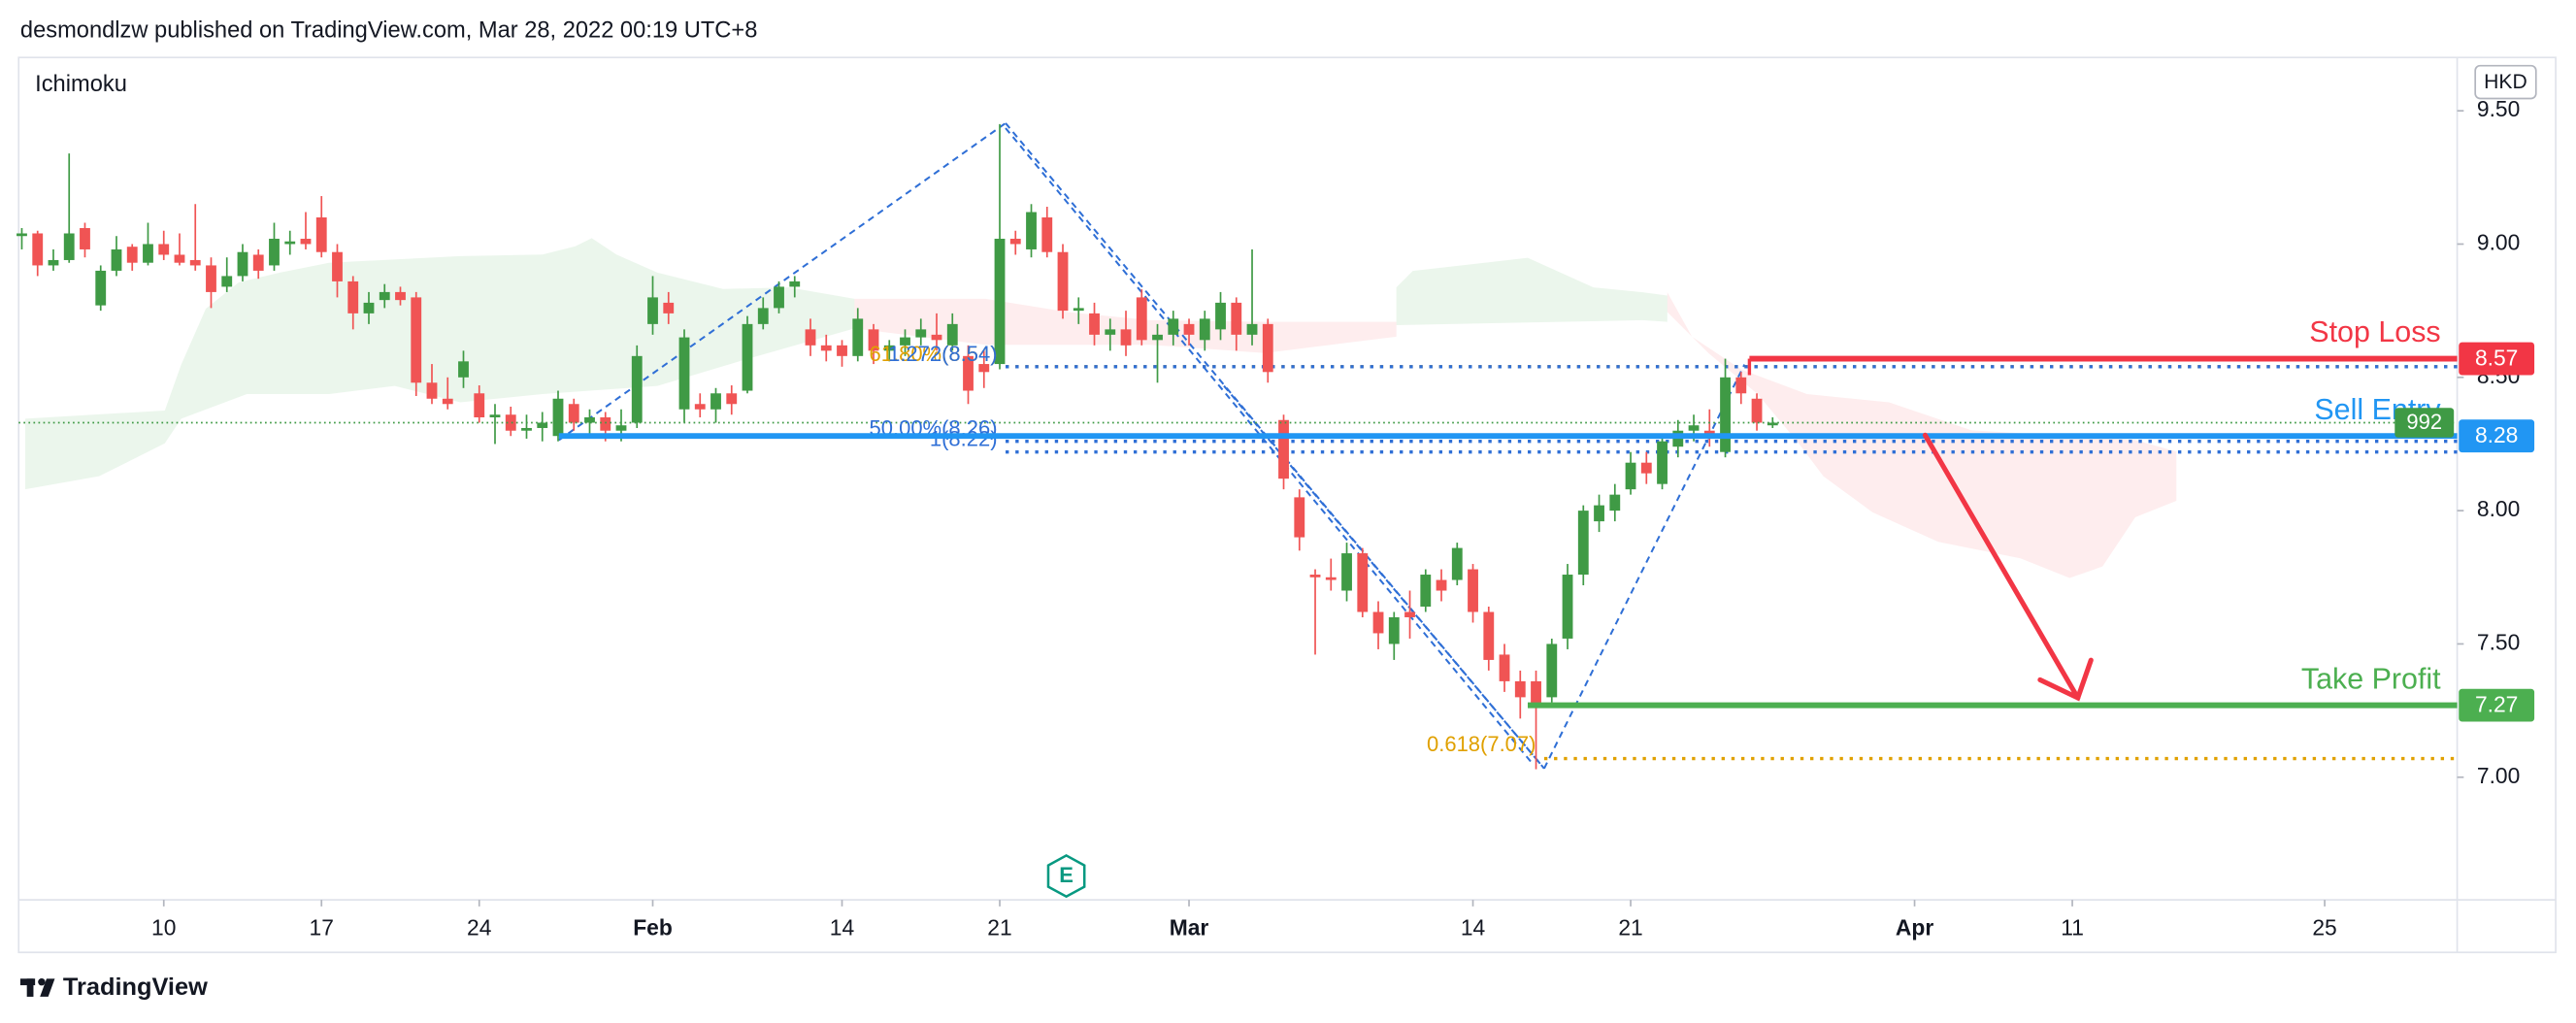 This screenshot has height=1023, width=2576. What do you see at coordinates (135, 987) in the screenshot?
I see `brand-name: TradingView` at bounding box center [135, 987].